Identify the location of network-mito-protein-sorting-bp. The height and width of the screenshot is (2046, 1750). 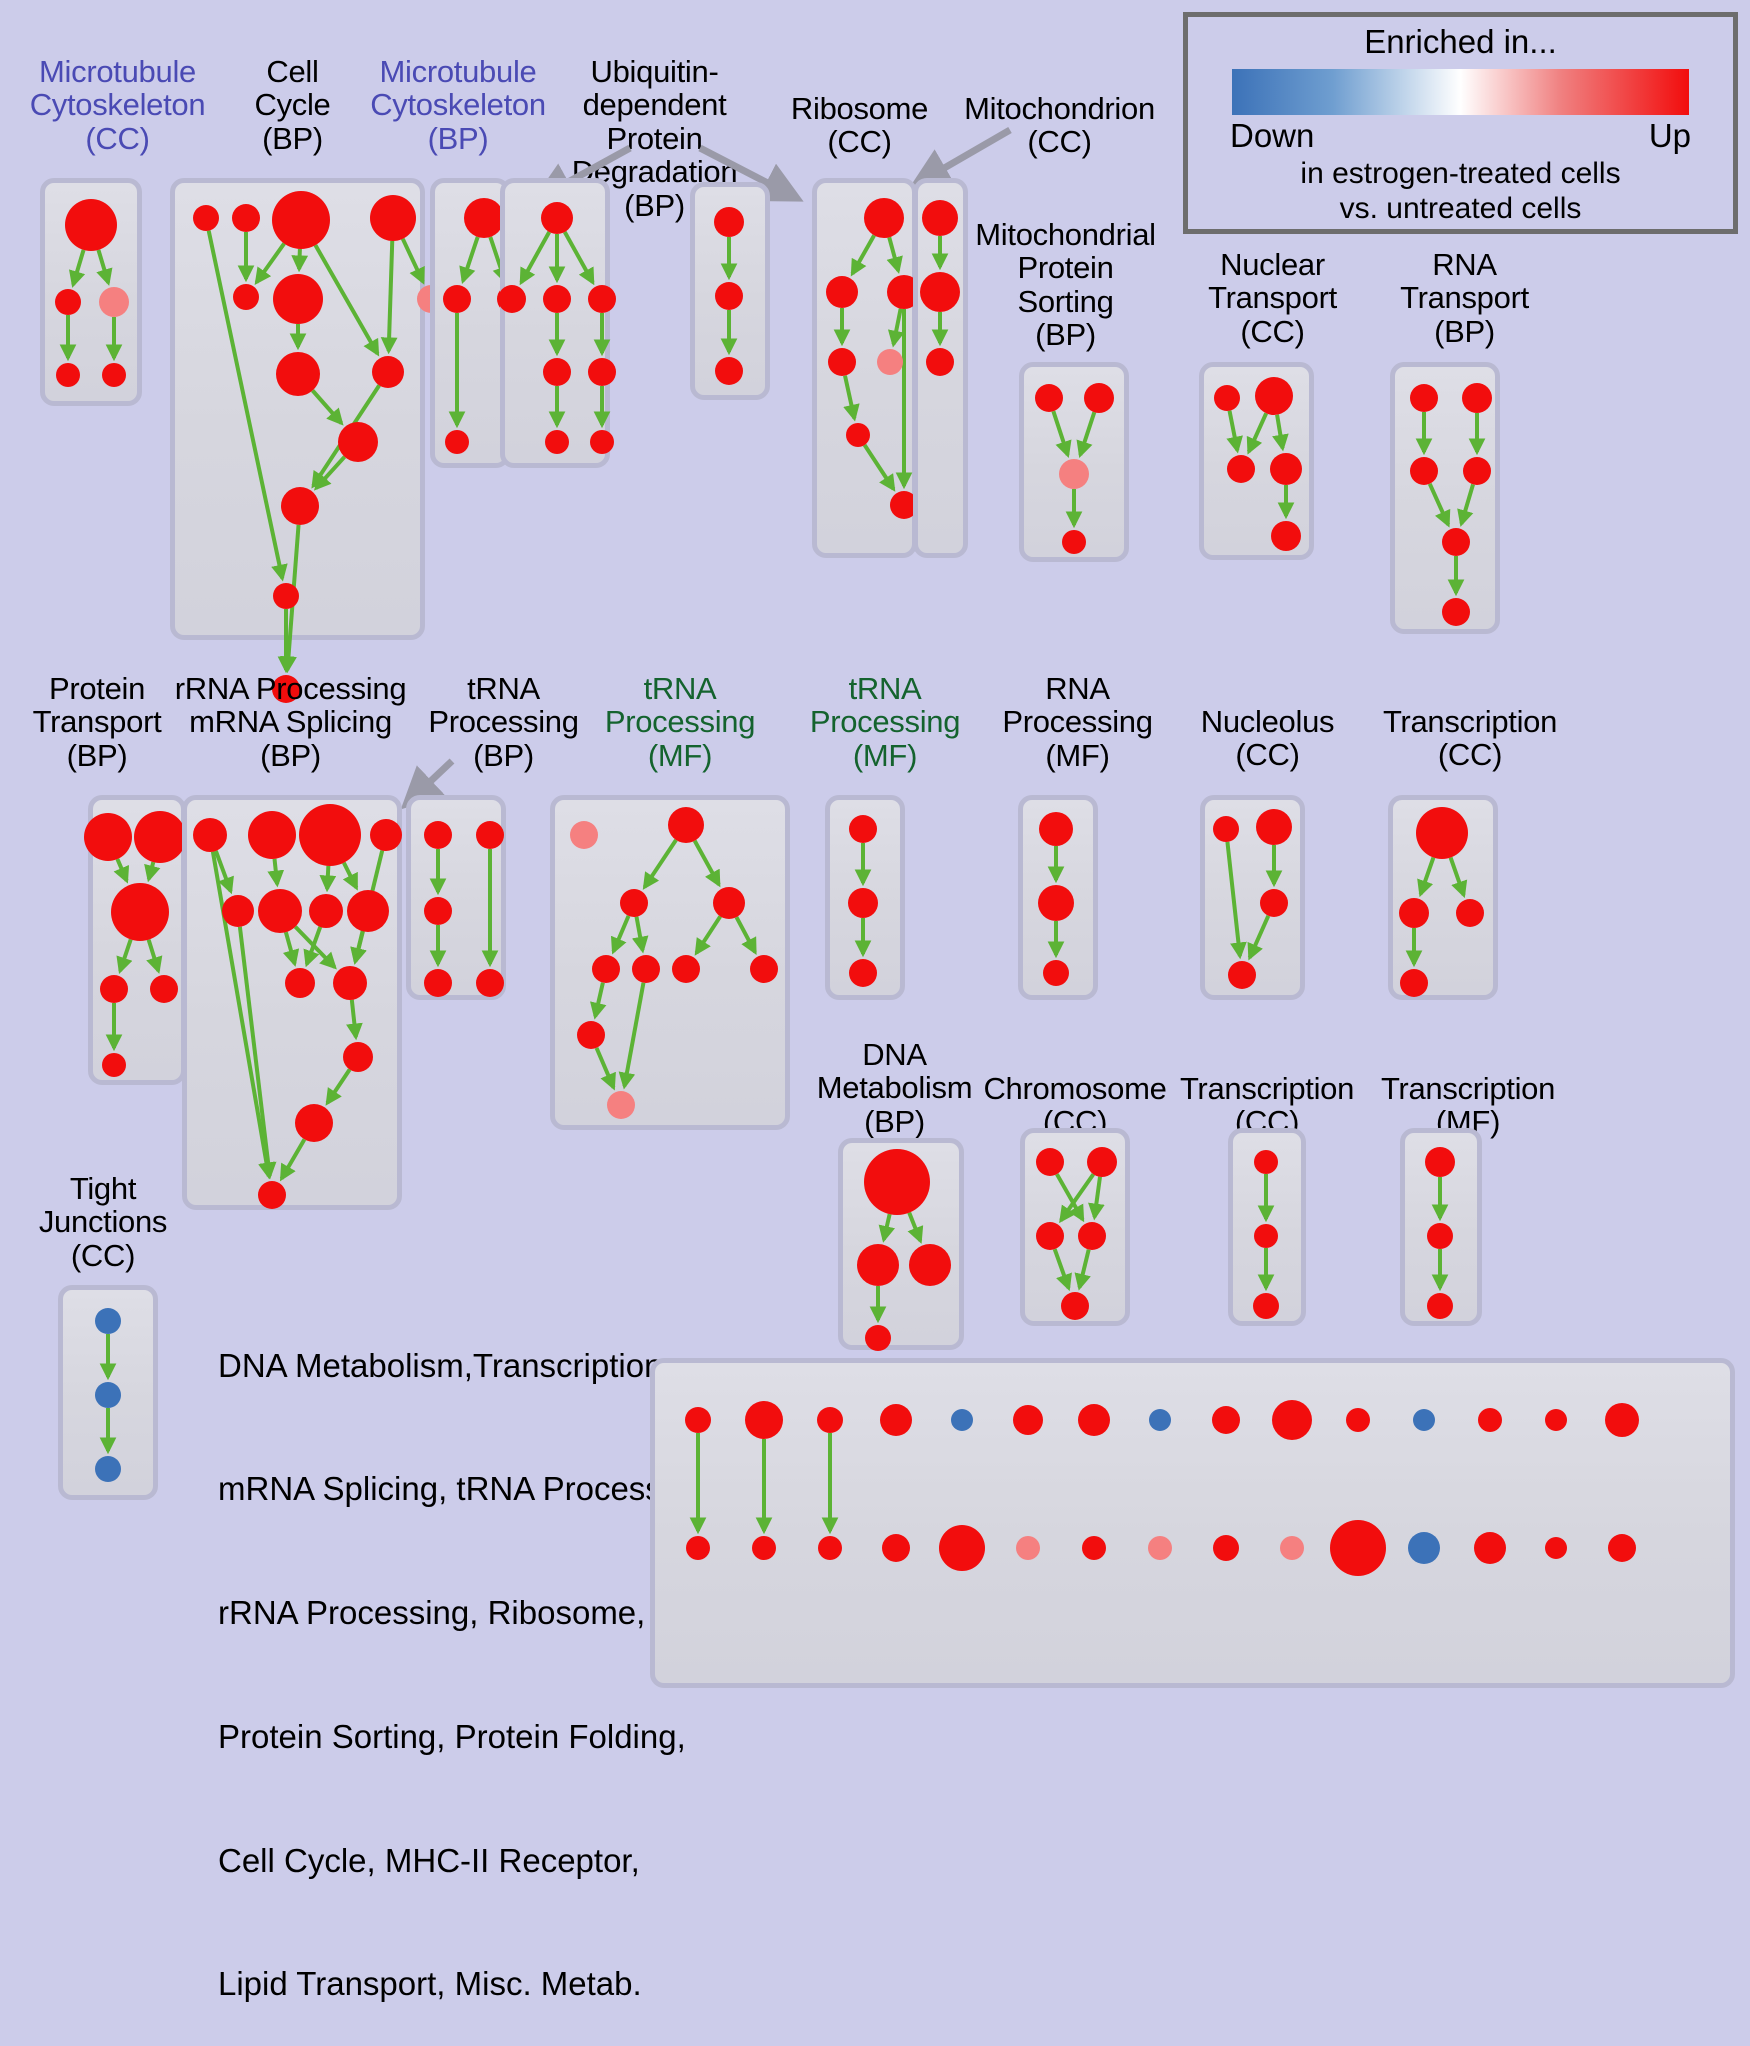
(1074, 468).